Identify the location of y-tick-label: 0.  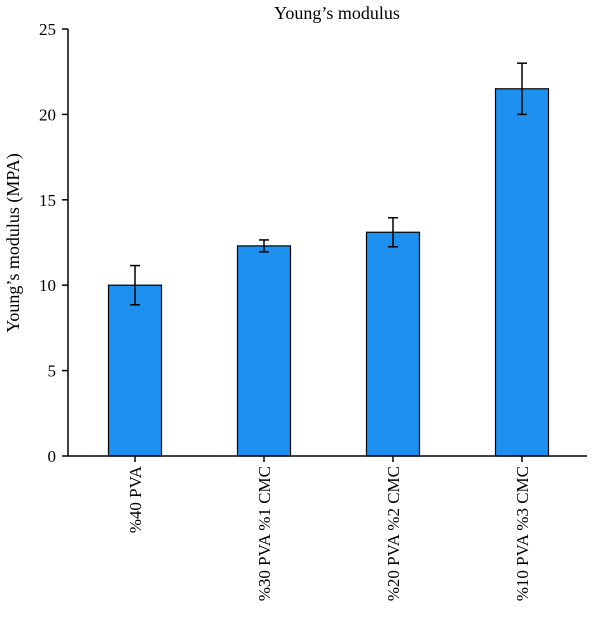
(52, 456).